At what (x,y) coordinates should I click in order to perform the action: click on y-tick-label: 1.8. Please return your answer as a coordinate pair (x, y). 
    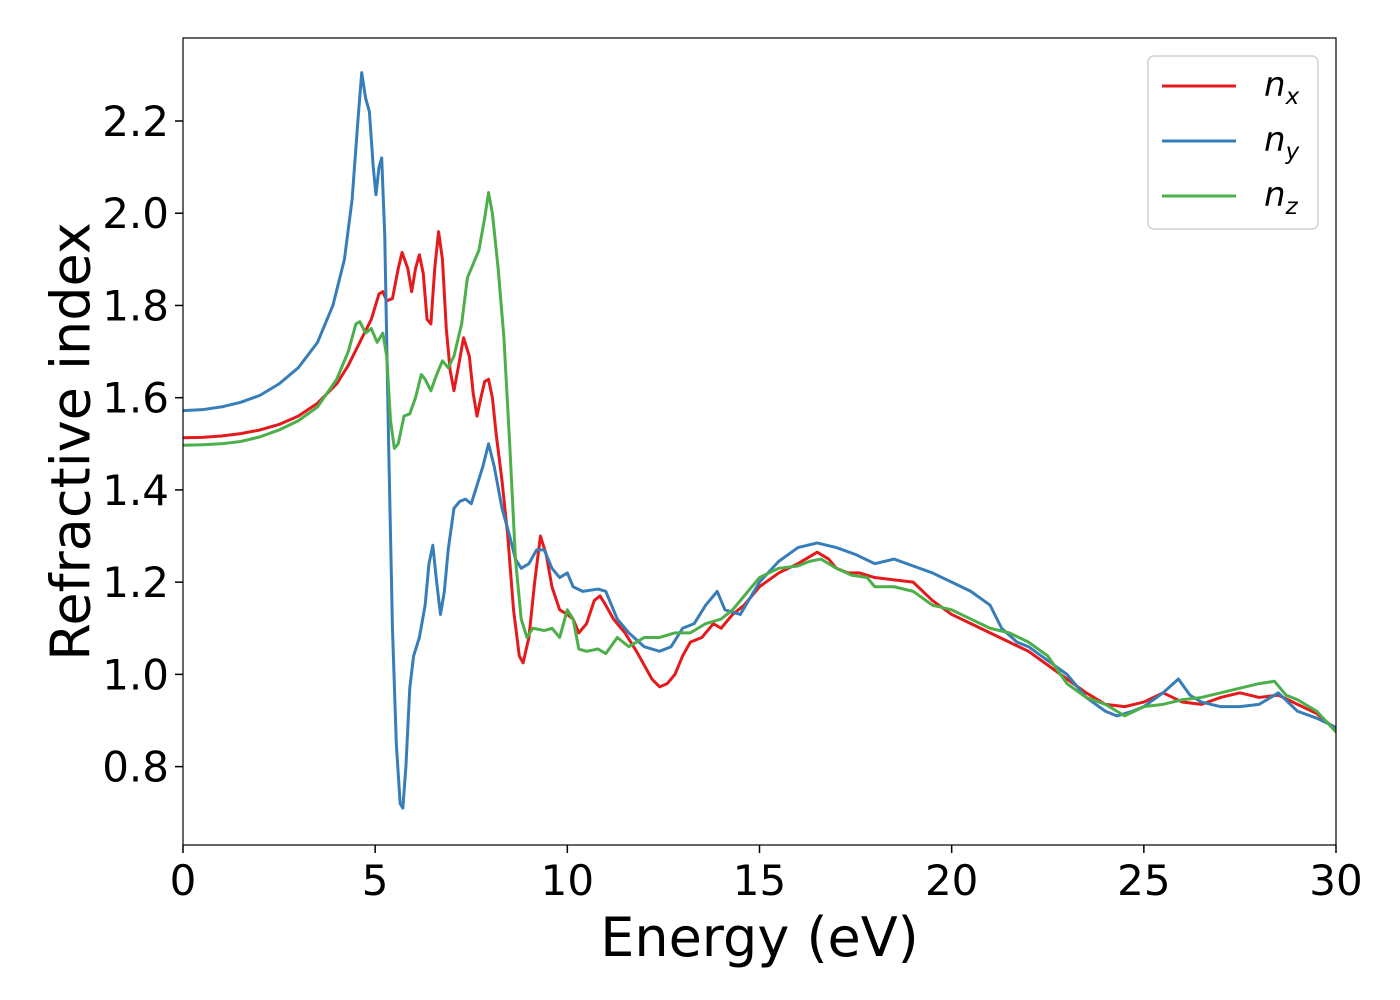
    Looking at the image, I should click on (135, 305).